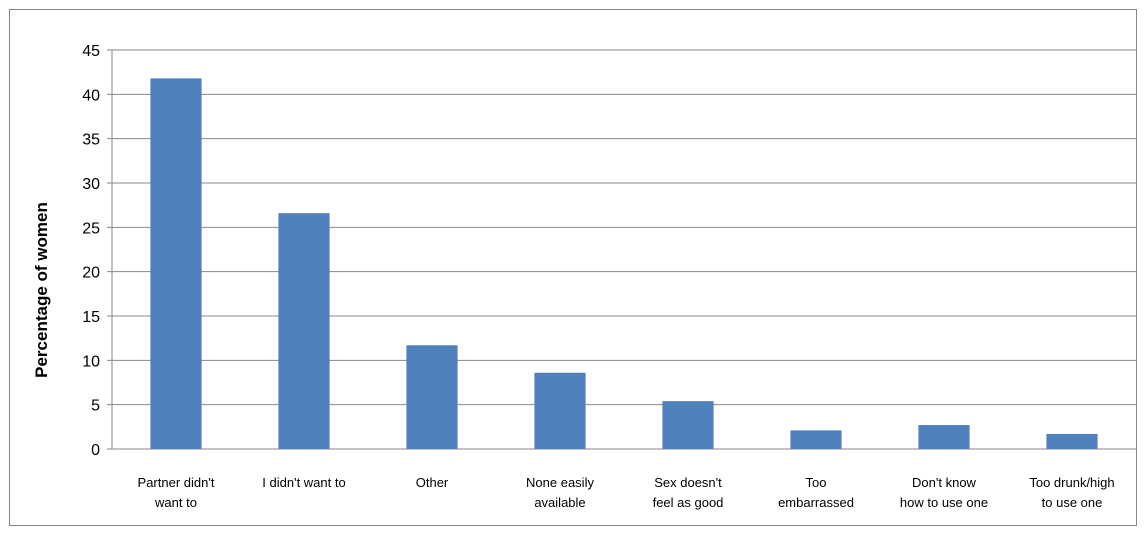  Describe the element at coordinates (91, 228) in the screenshot. I see `y-tick-label: 25` at that location.